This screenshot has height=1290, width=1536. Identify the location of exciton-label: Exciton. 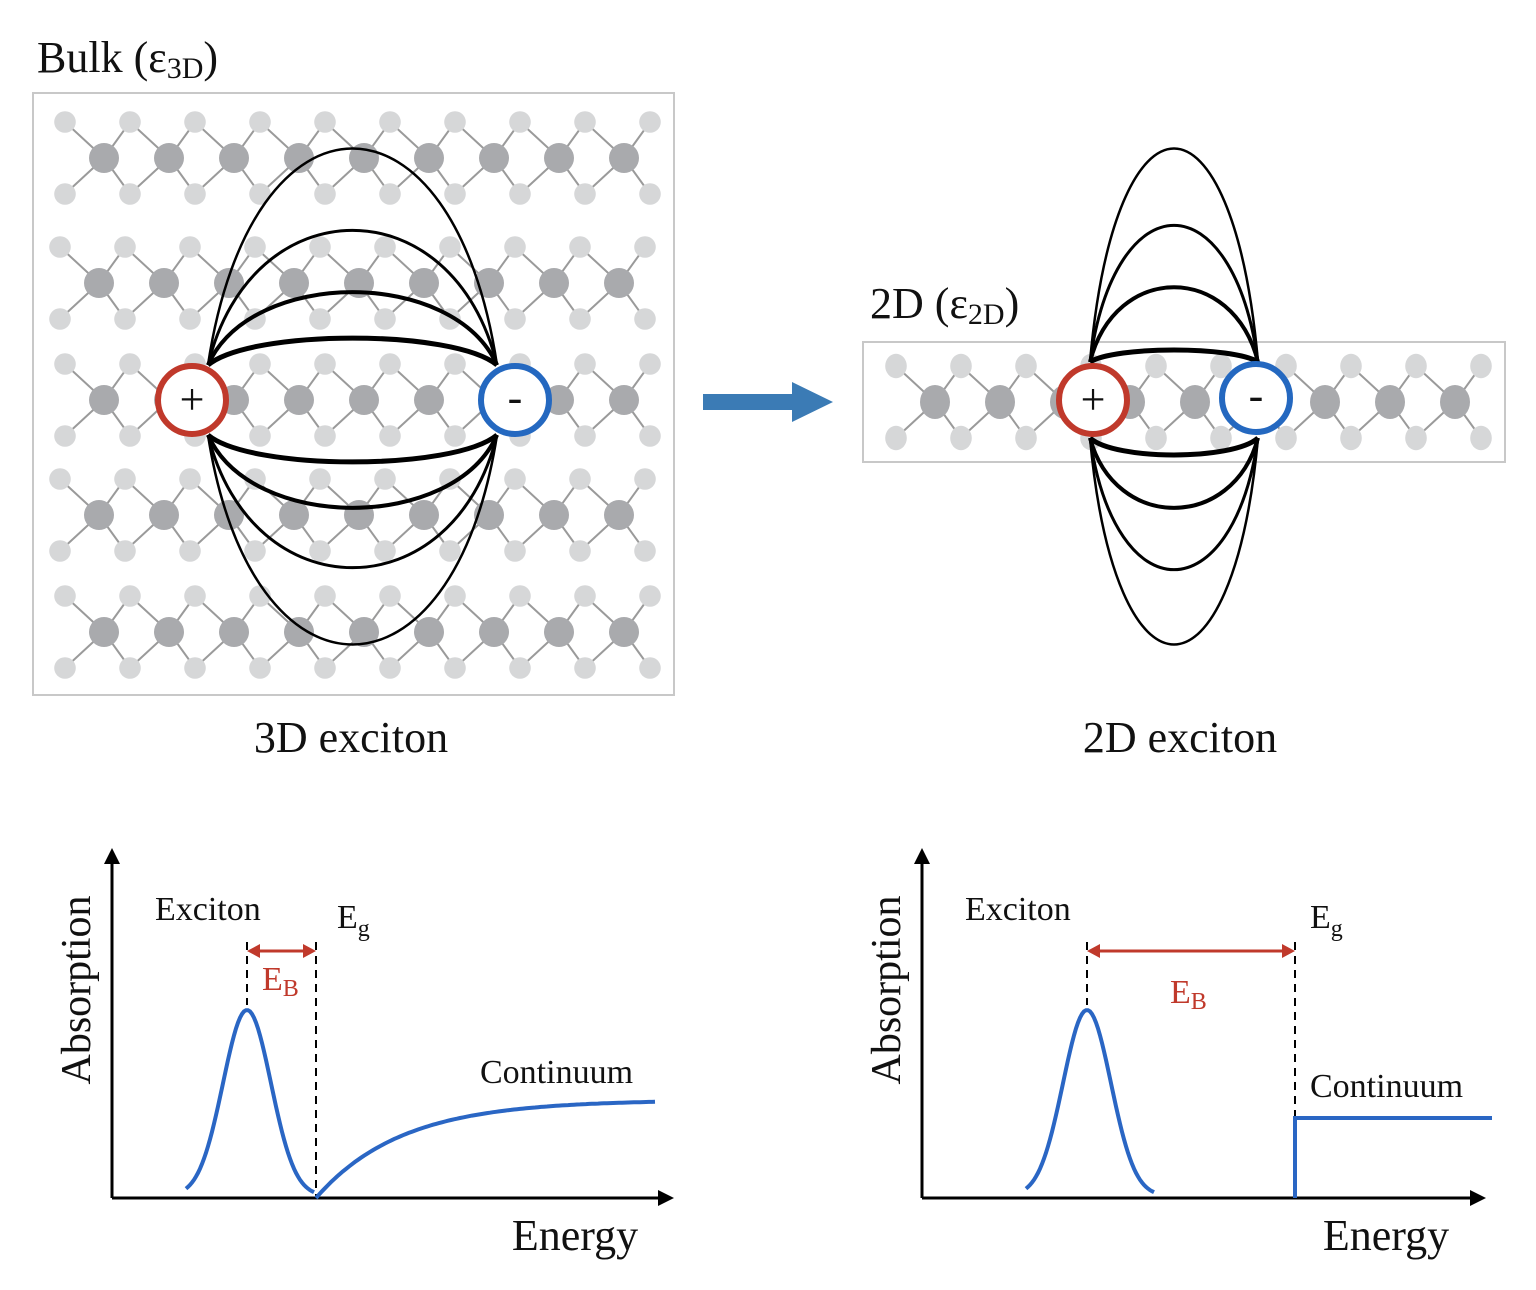
(1018, 909).